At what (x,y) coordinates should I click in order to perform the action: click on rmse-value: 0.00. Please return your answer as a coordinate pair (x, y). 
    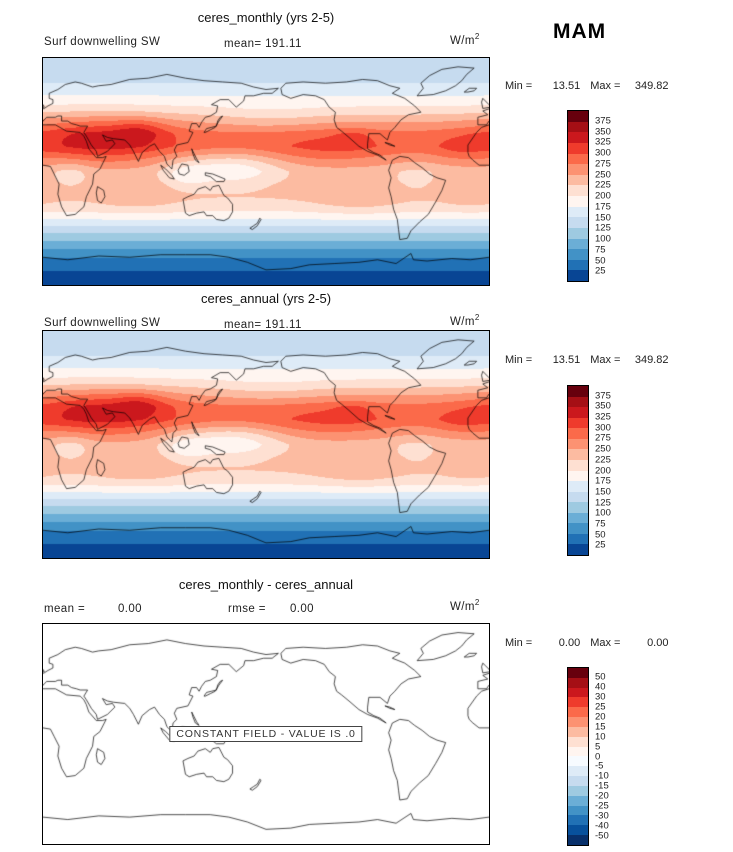
    Looking at the image, I should click on (302, 609).